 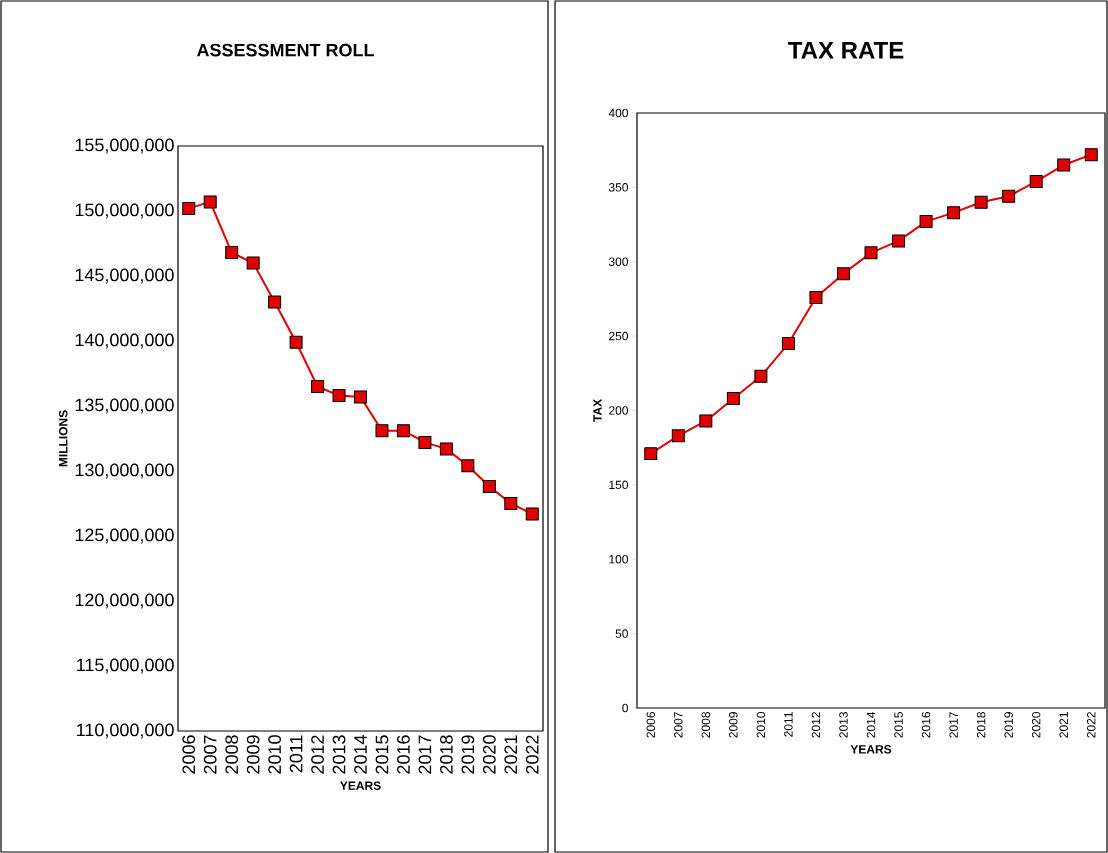 What do you see at coordinates (846, 50) in the screenshot?
I see `chart-title: TAX RATE` at bounding box center [846, 50].